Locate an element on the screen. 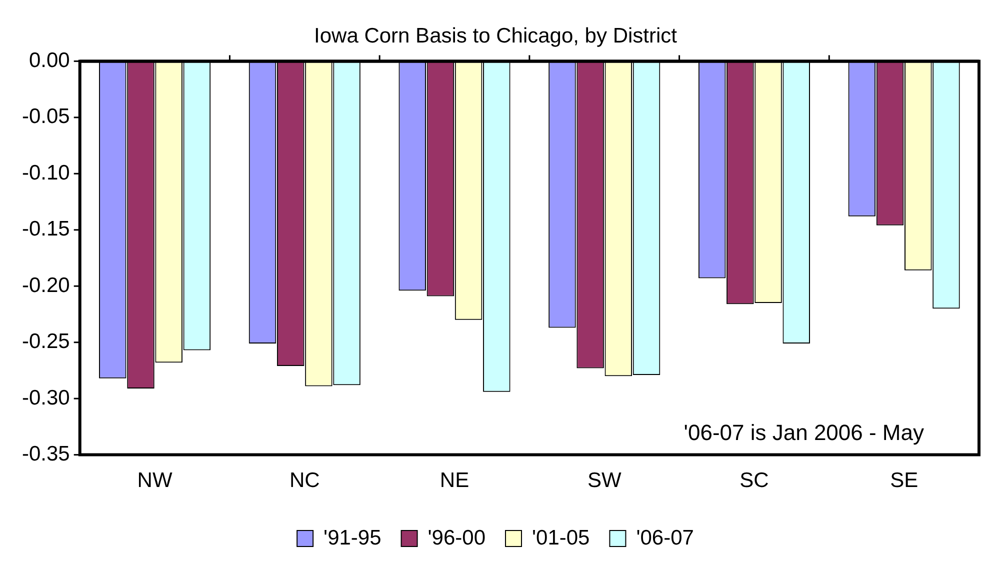 The height and width of the screenshot is (571, 997). y-tick-label: 0.00 is located at coordinates (49, 60).